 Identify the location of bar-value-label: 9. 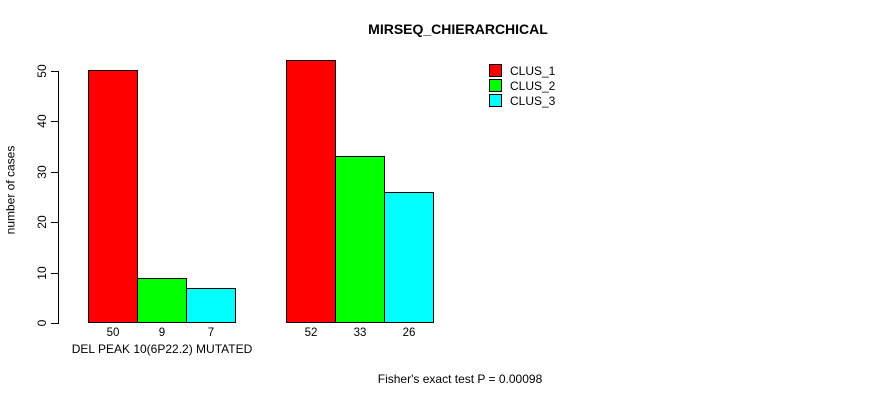
(162, 333).